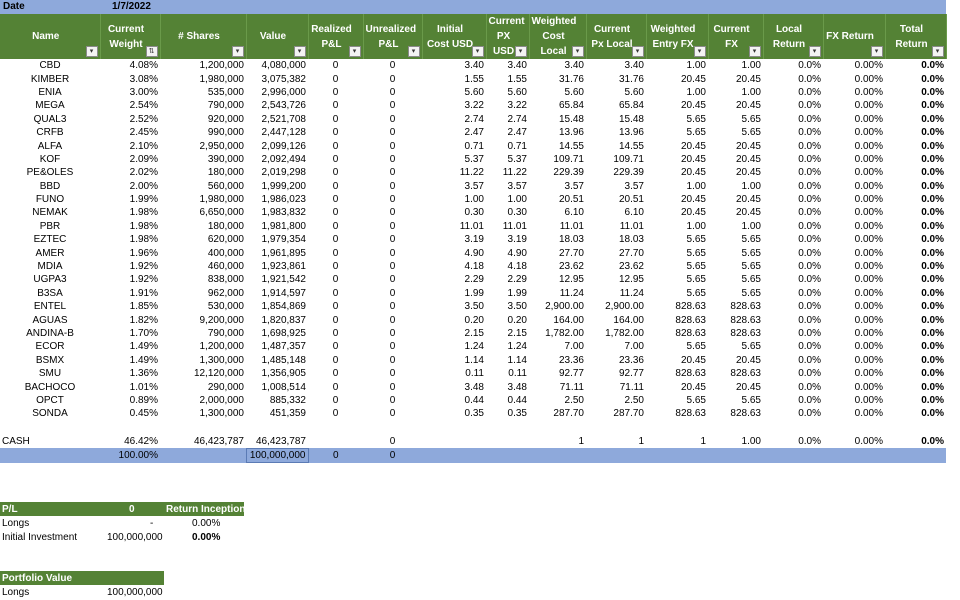 The image size is (960, 600). What do you see at coordinates (631, 360) in the screenshot?
I see `cell-current-px-local: 23.36` at bounding box center [631, 360].